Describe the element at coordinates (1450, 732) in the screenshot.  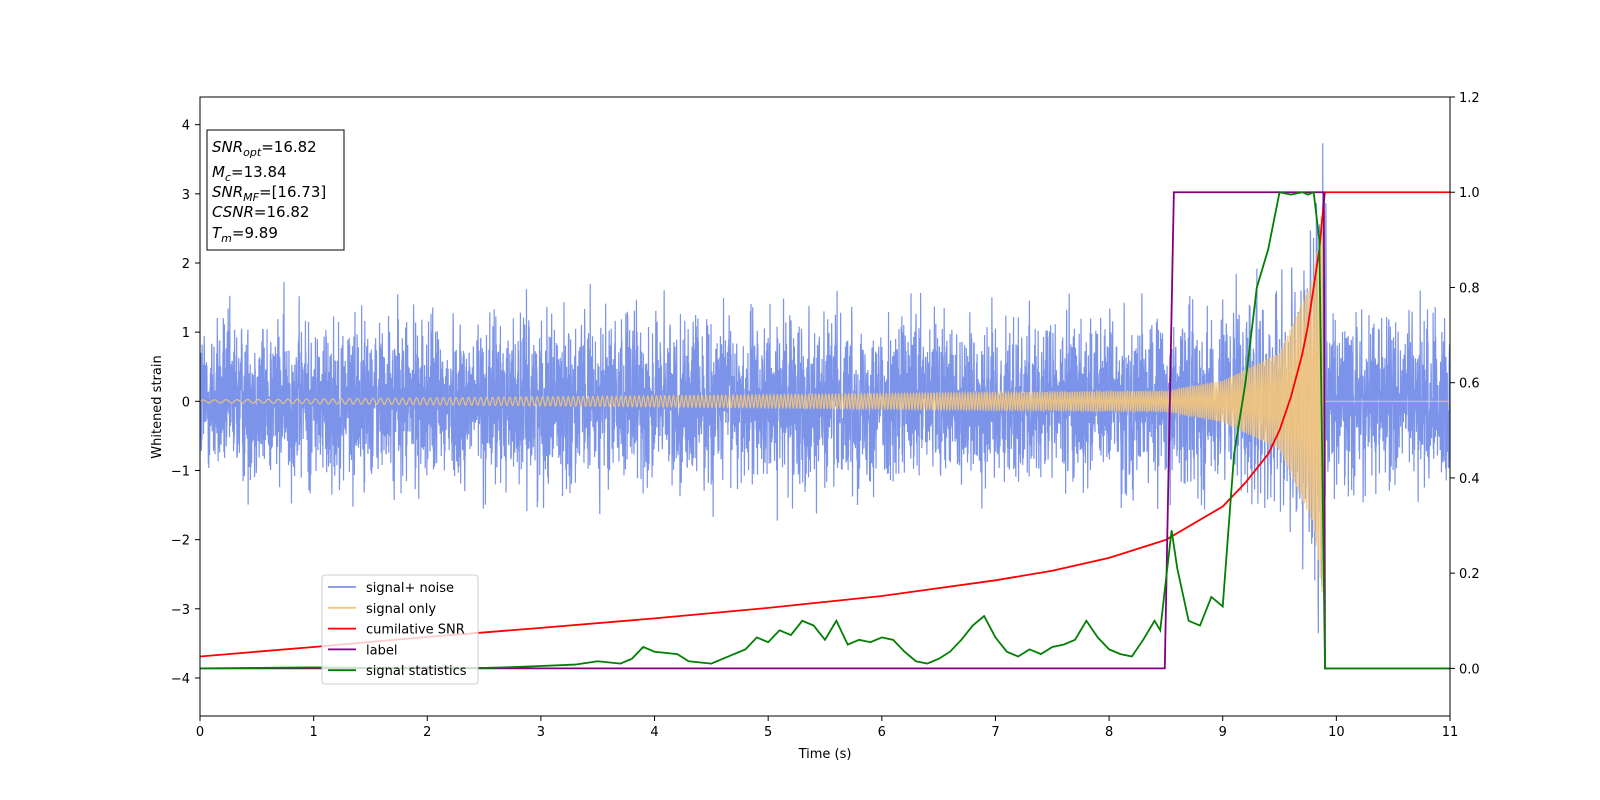
I see `x-tick-label: 11` at that location.